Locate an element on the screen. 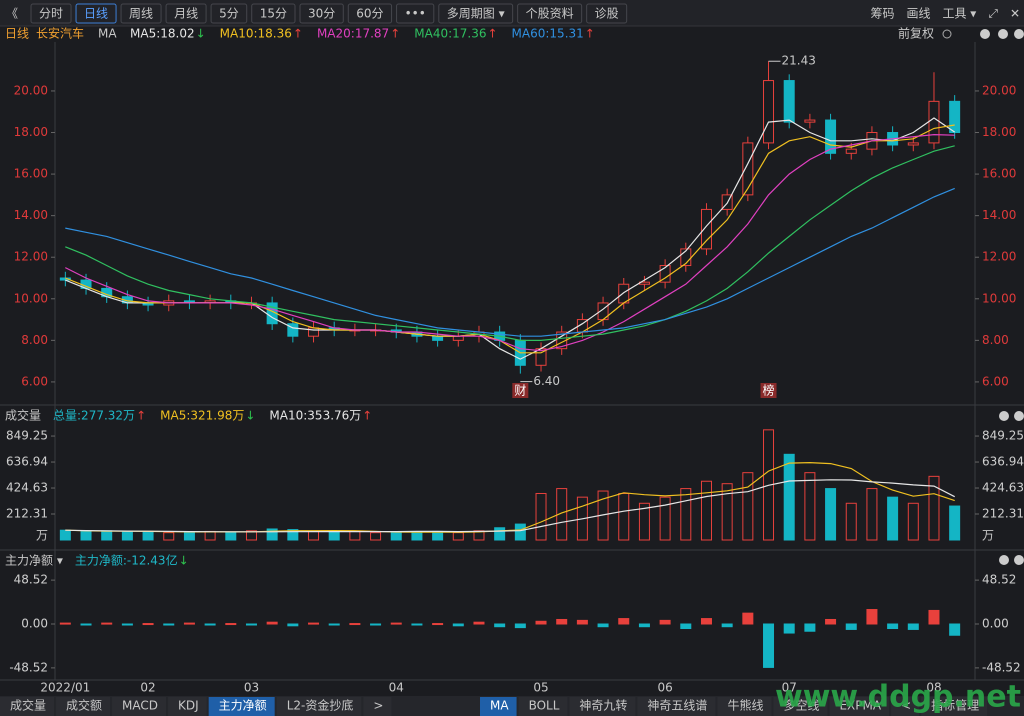 This screenshot has width=1024, height=716. toolbar-button: 15分 is located at coordinates (273, 14).